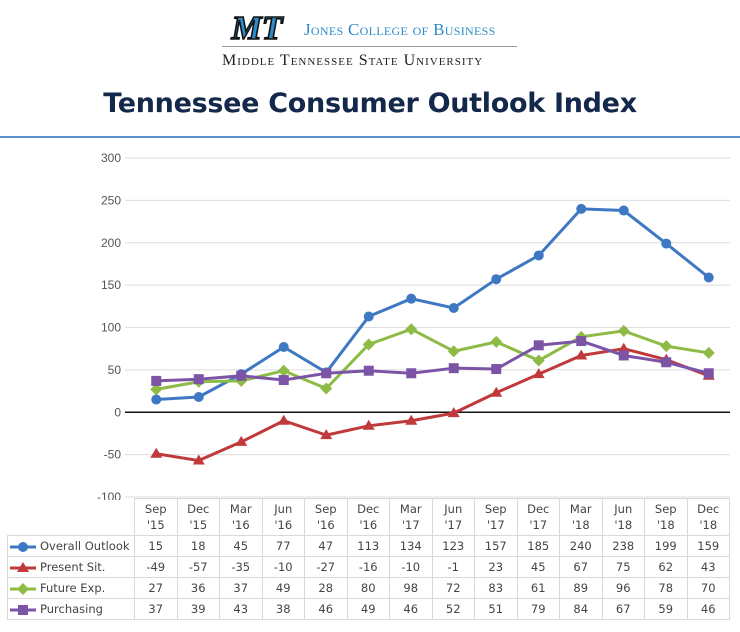 This screenshot has width=740, height=632. Describe the element at coordinates (156, 588) in the screenshot. I see `data-value: 27` at that location.